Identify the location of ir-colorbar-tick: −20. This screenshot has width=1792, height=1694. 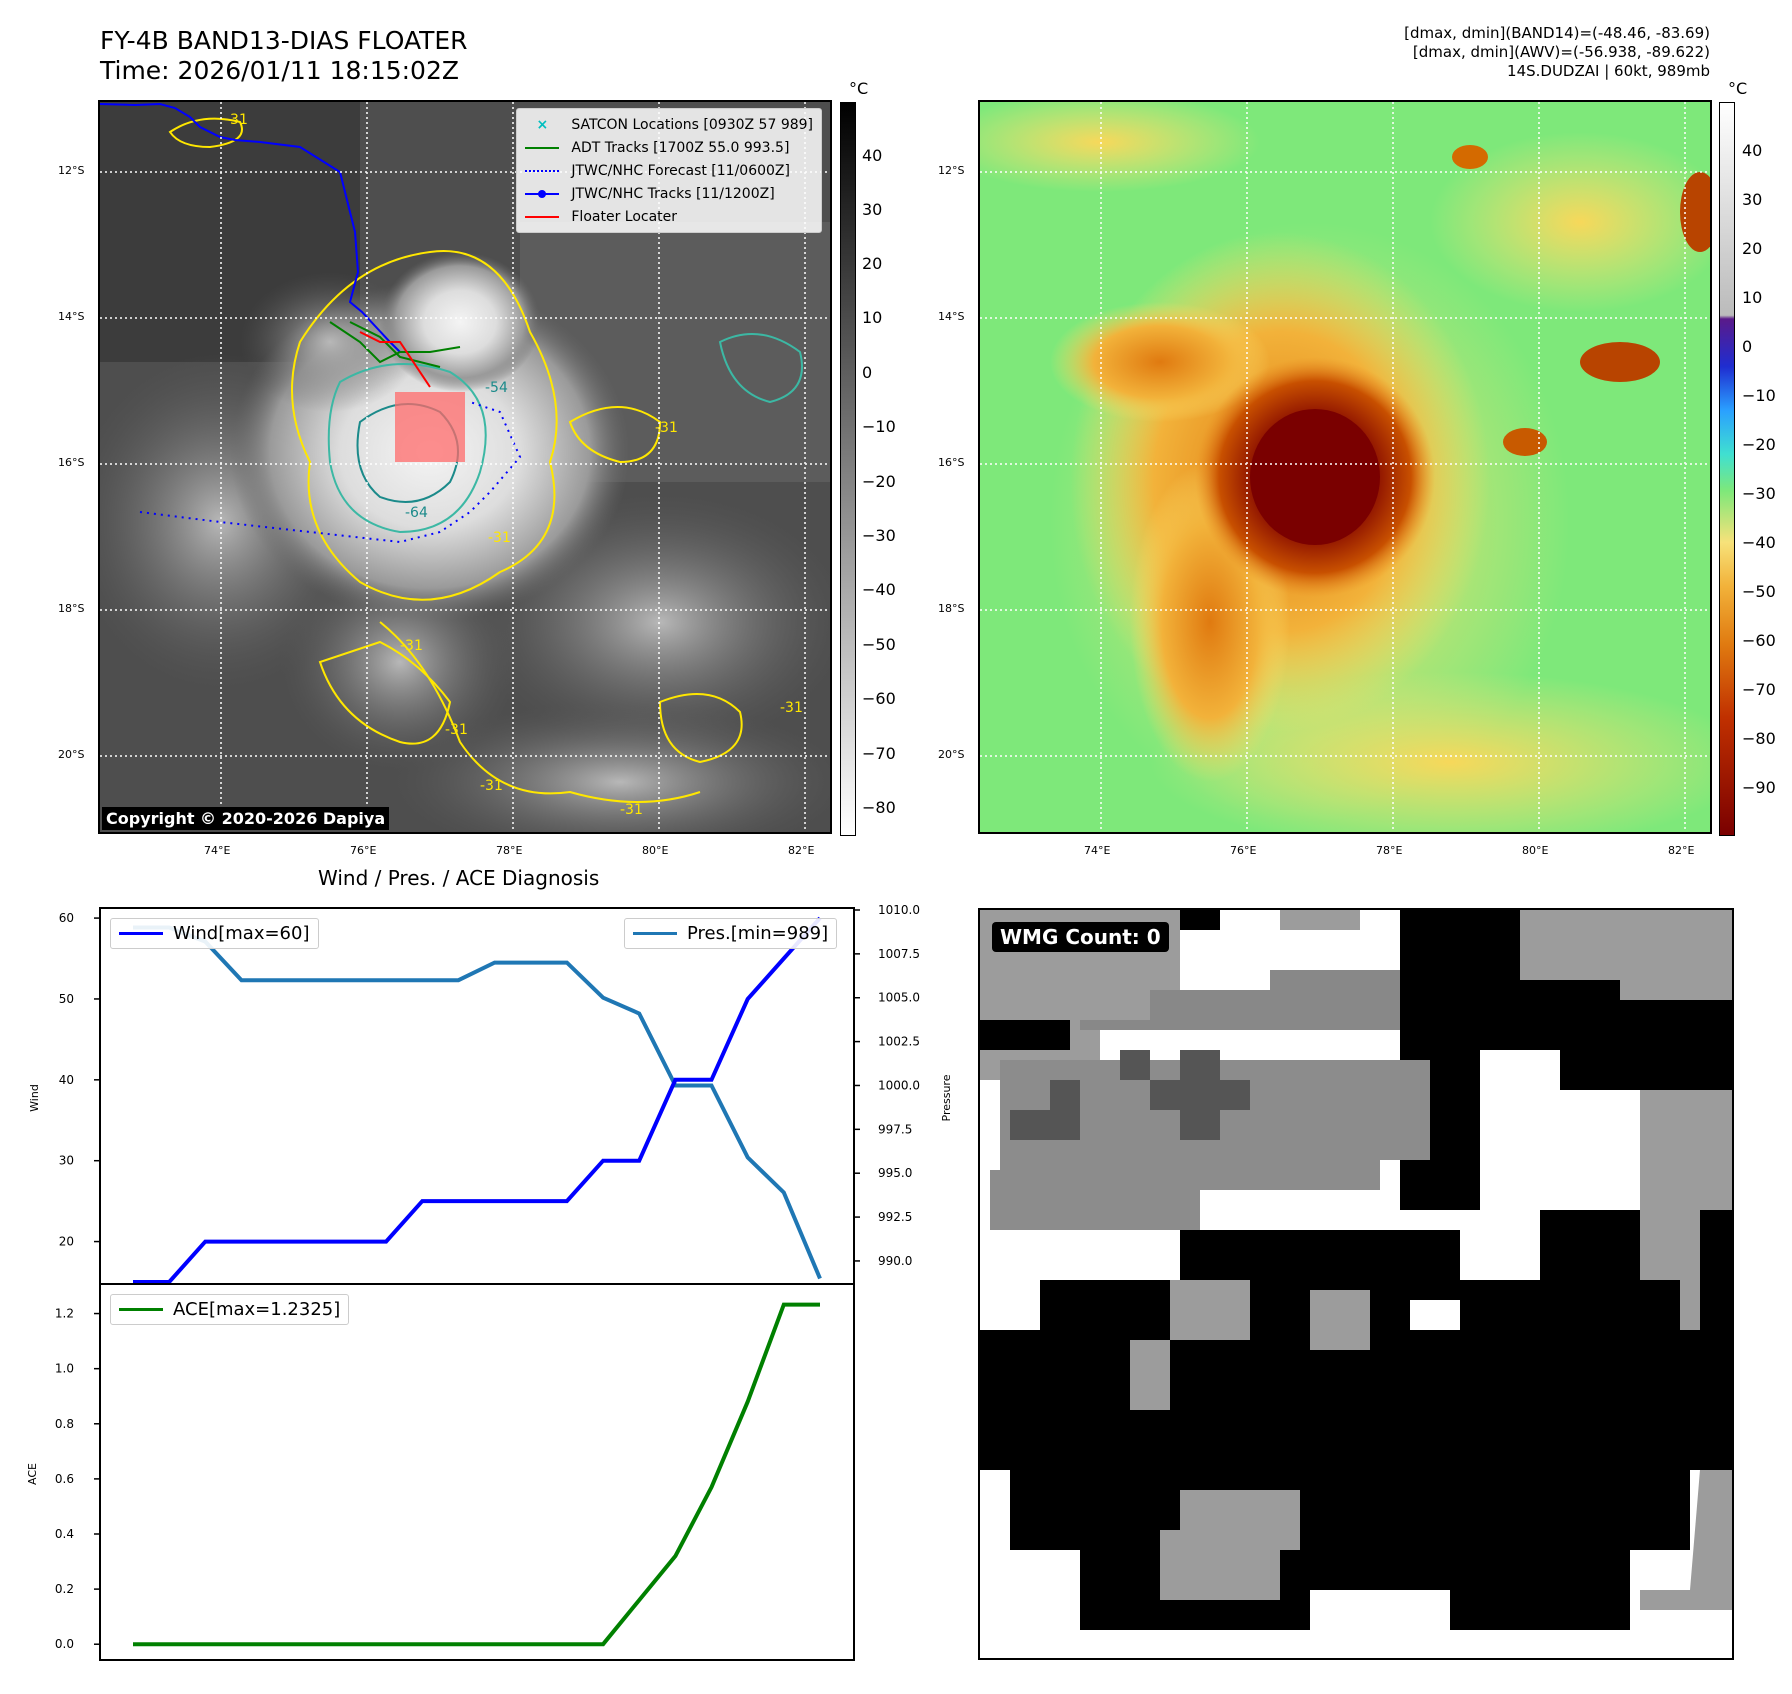
(879, 481).